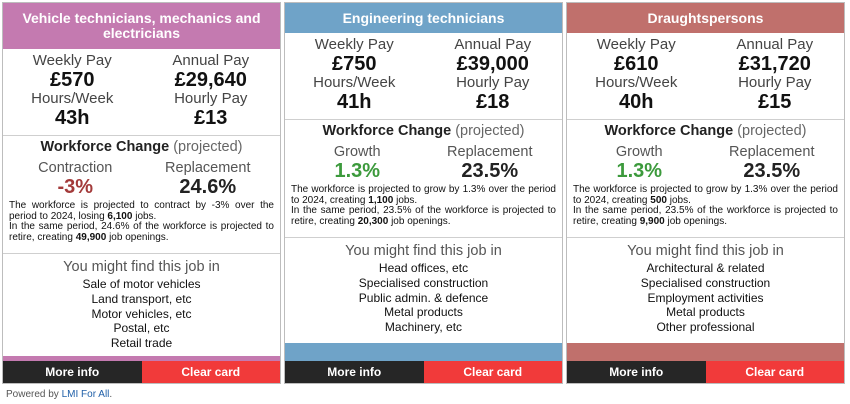 Image resolution: width=850 pixels, height=404 pixels. I want to click on industry-item: Postal, etc, so click(141, 328).